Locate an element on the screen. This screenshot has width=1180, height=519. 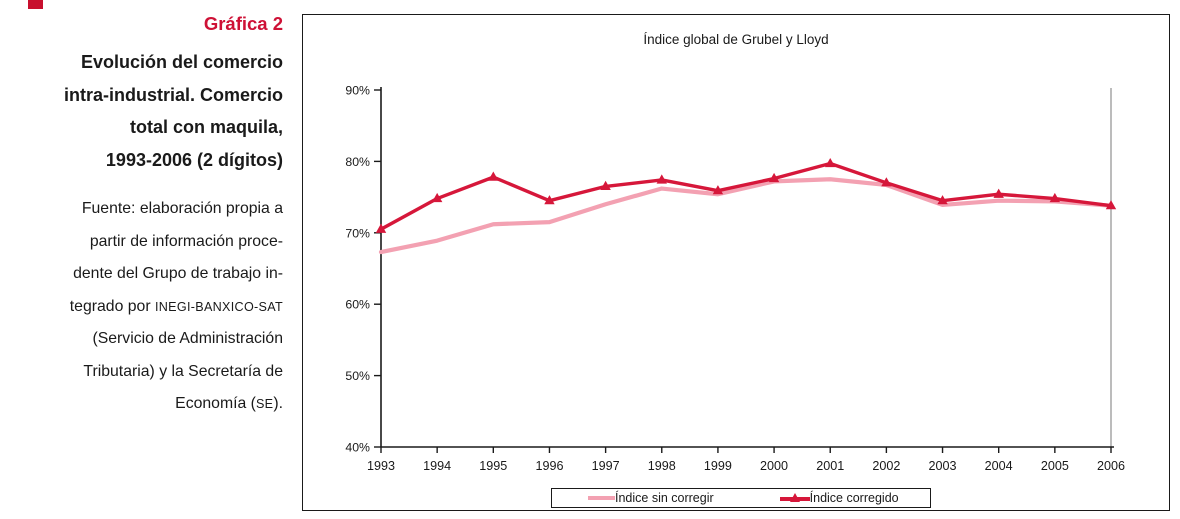
x-axis-tick-label: 2001 is located at coordinates (830, 466).